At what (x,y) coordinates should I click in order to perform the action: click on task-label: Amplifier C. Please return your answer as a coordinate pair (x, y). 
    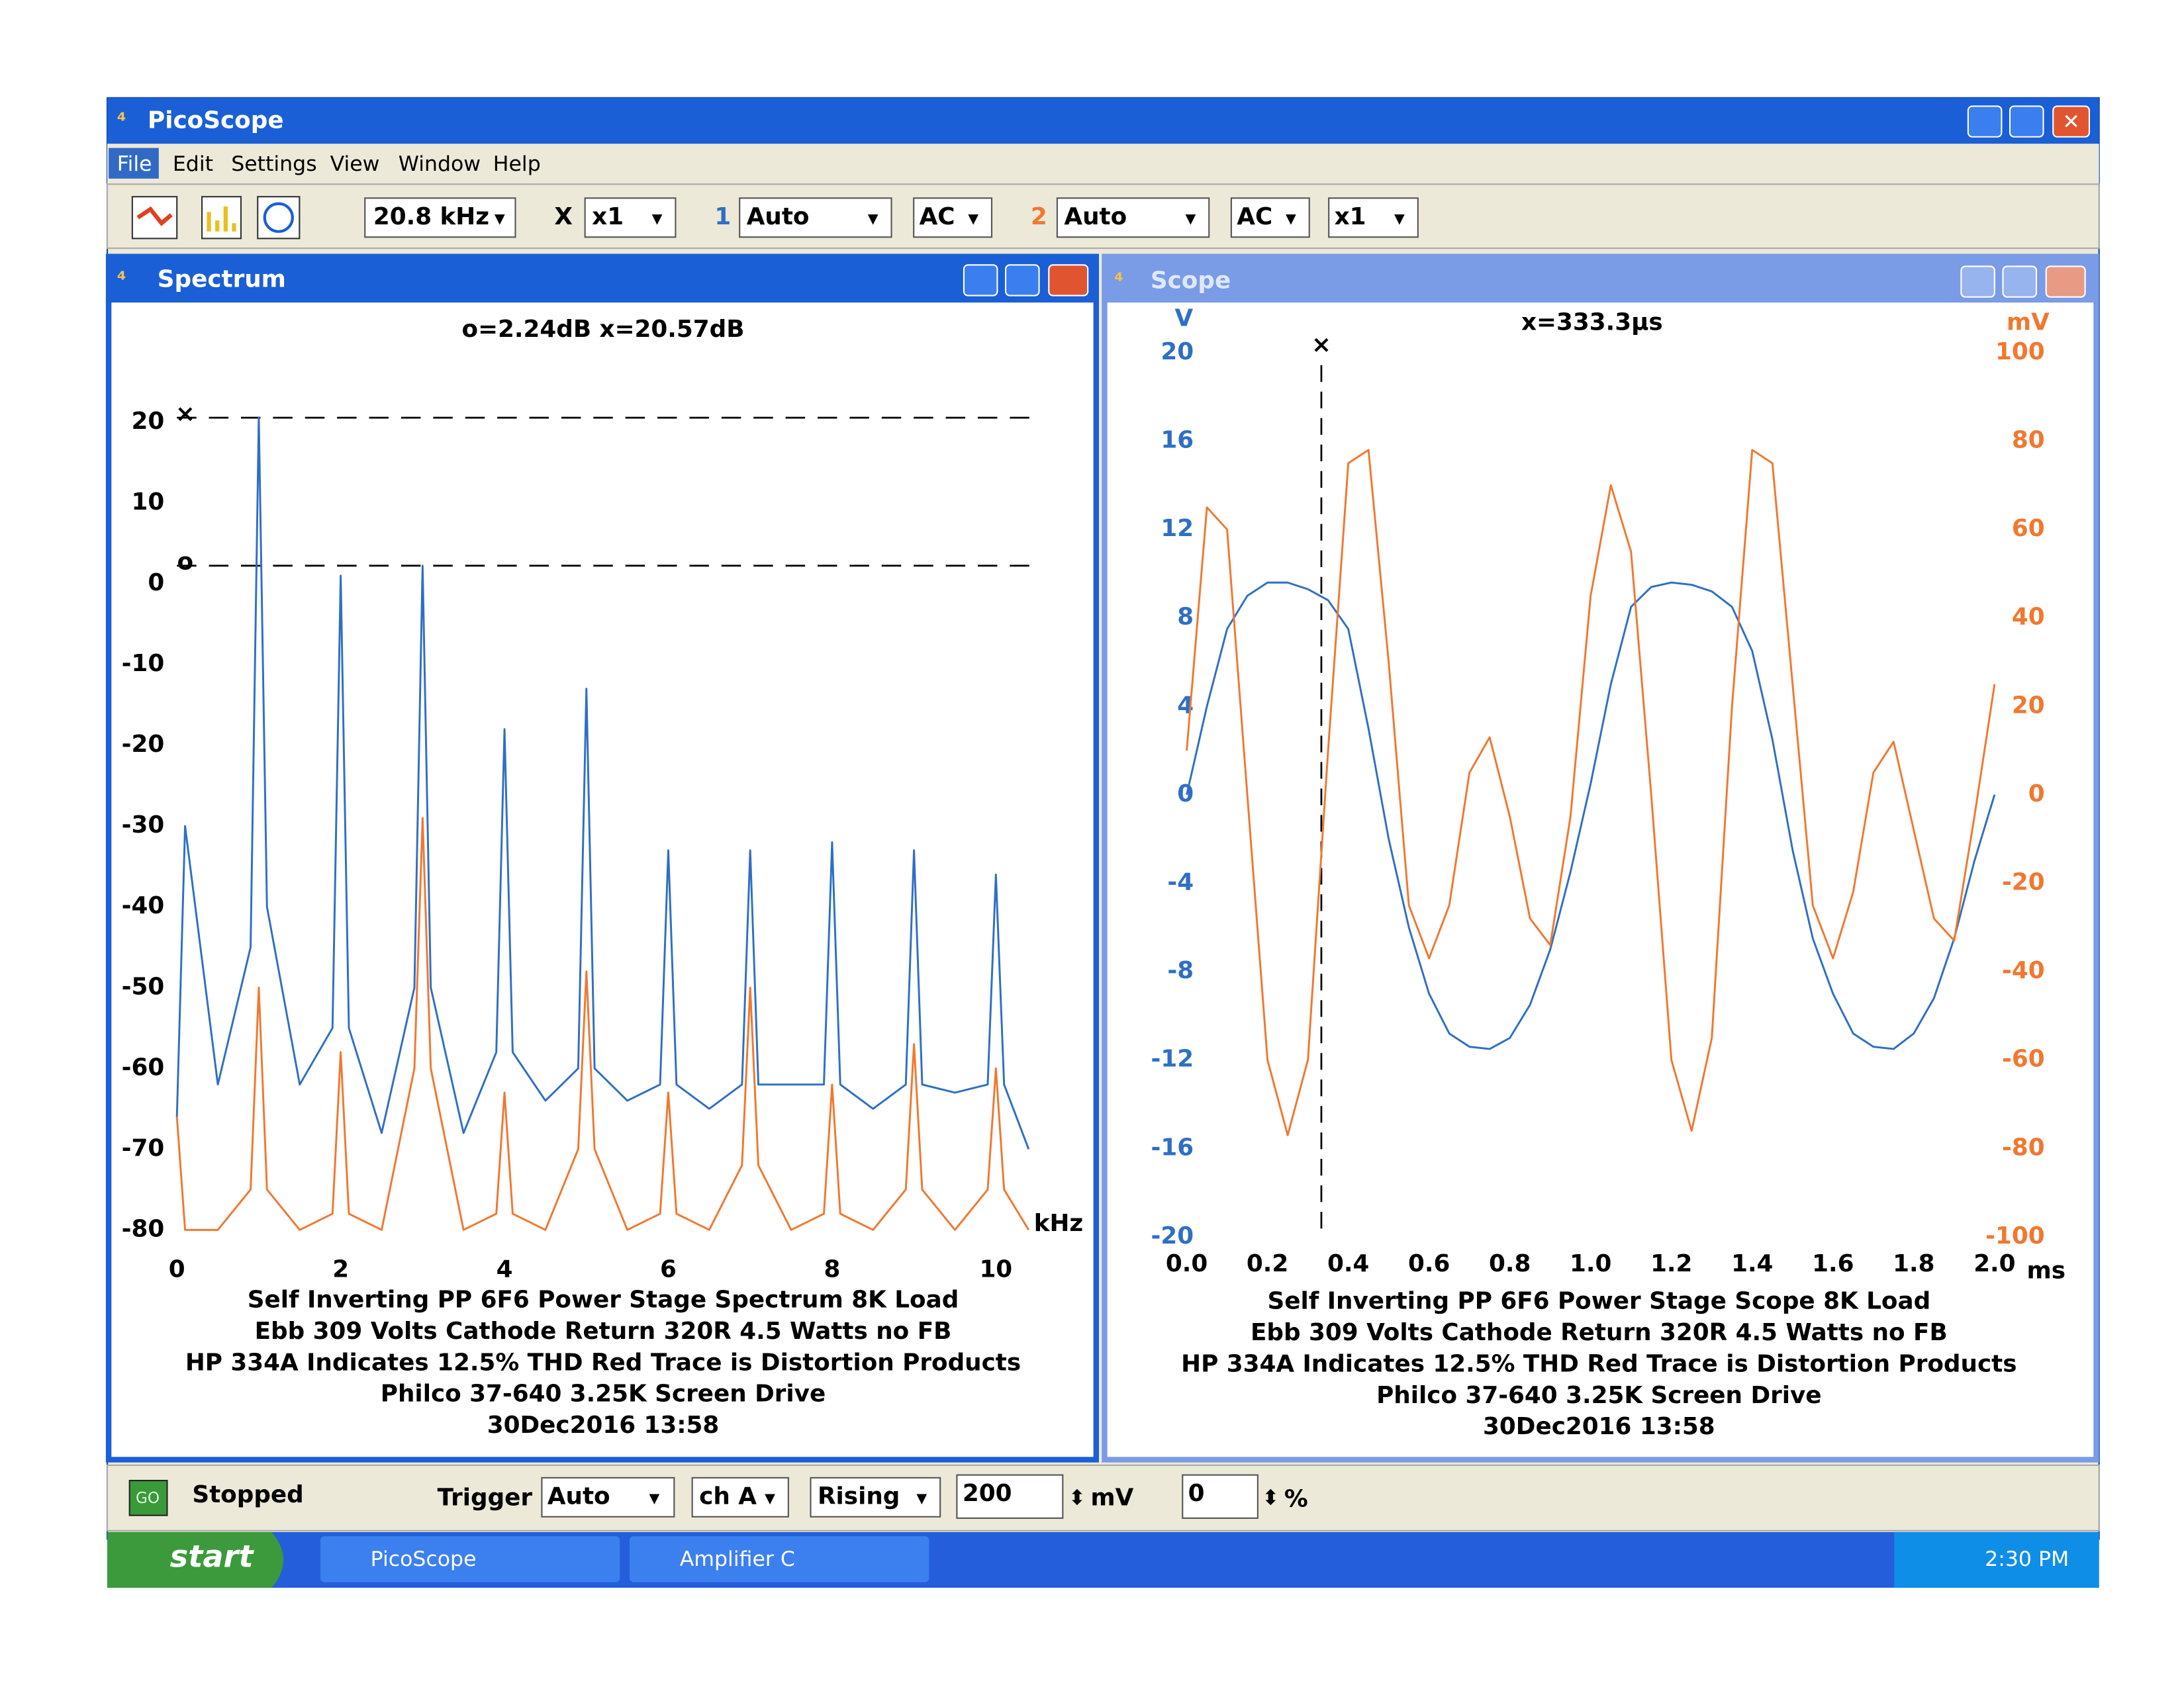
    Looking at the image, I should click on (737, 1559).